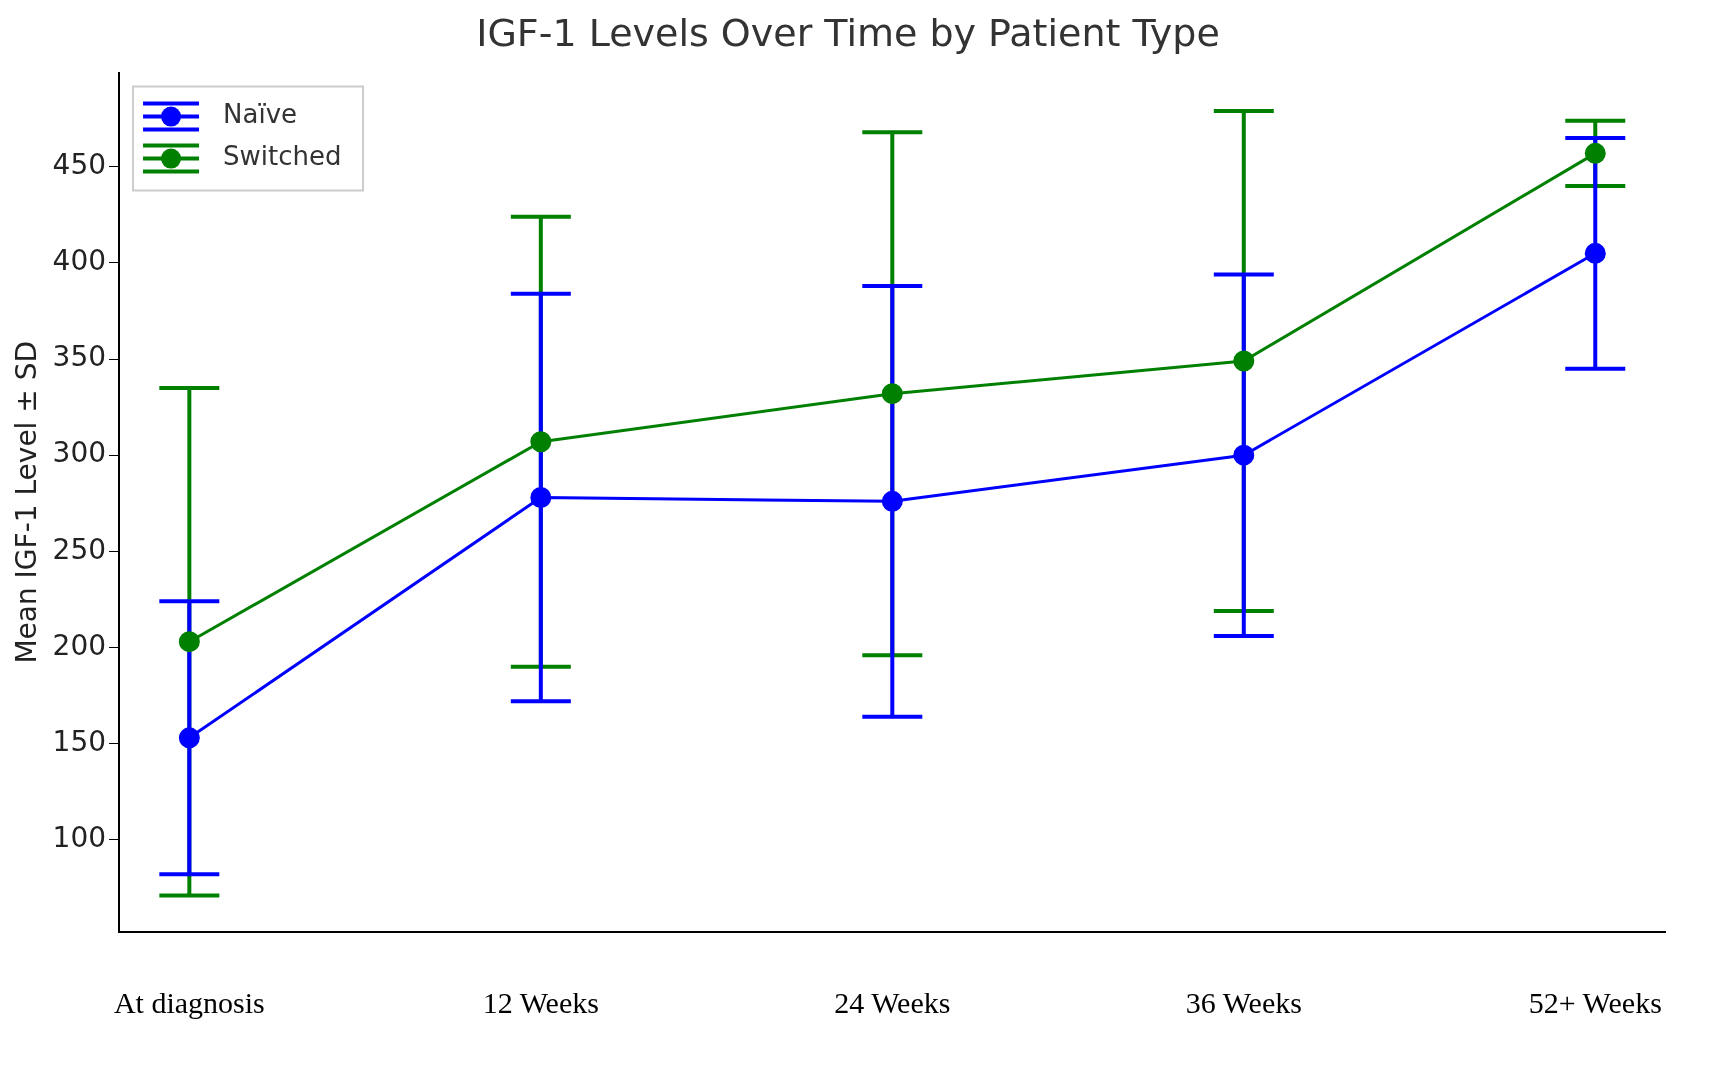 The width and height of the screenshot is (1716, 1081). Describe the element at coordinates (848, 32) in the screenshot. I see `chart-title: IGF-1 Levels Over Time by Patient Type` at that location.